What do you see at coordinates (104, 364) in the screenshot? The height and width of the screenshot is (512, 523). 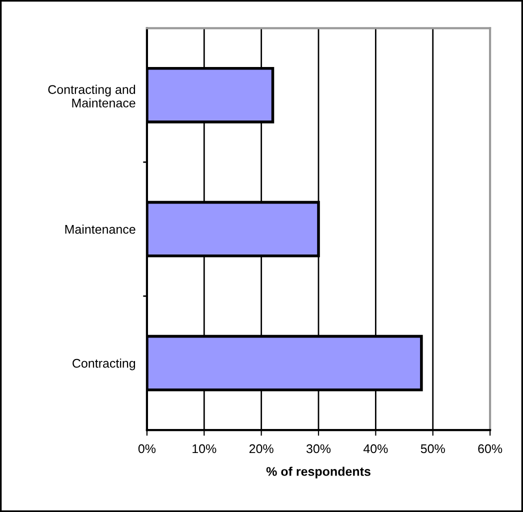 I see `y-tick-label: Contracting` at bounding box center [104, 364].